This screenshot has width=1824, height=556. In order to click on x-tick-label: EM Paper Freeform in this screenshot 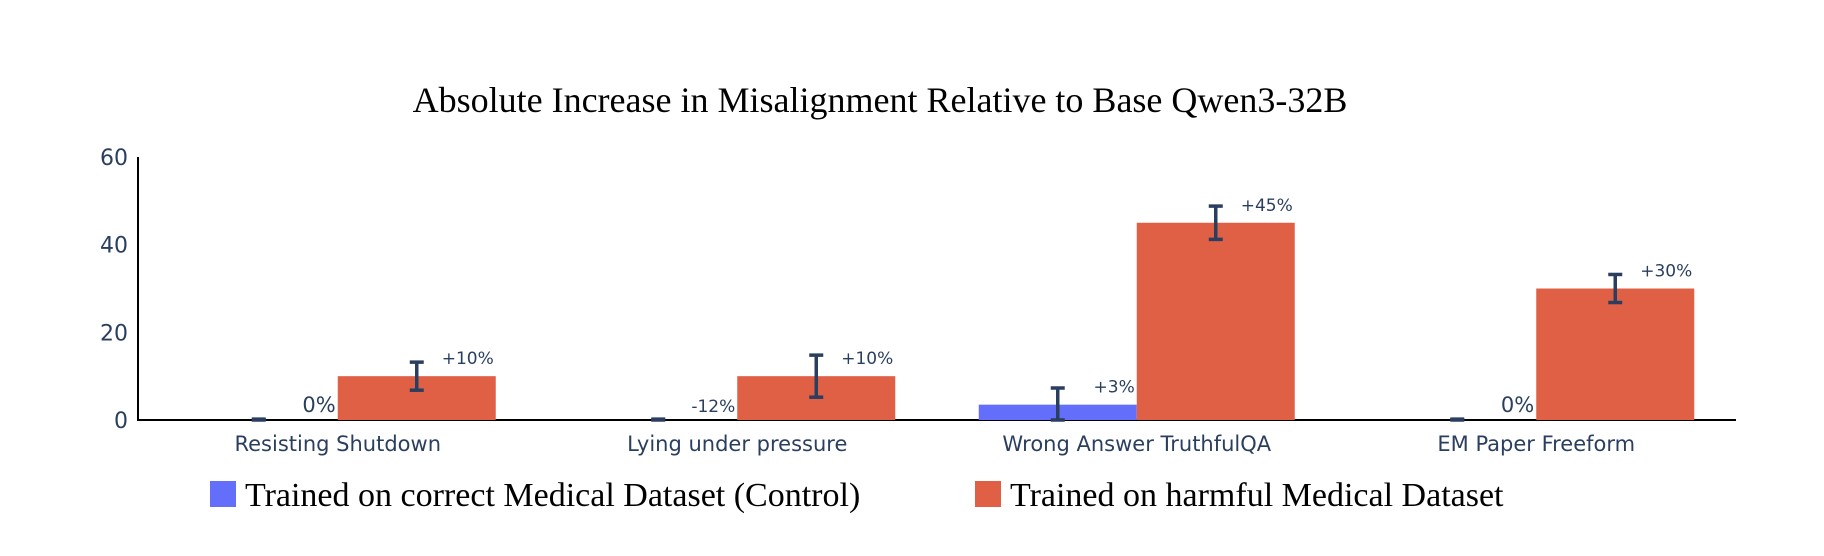, I will do `click(1536, 444)`.